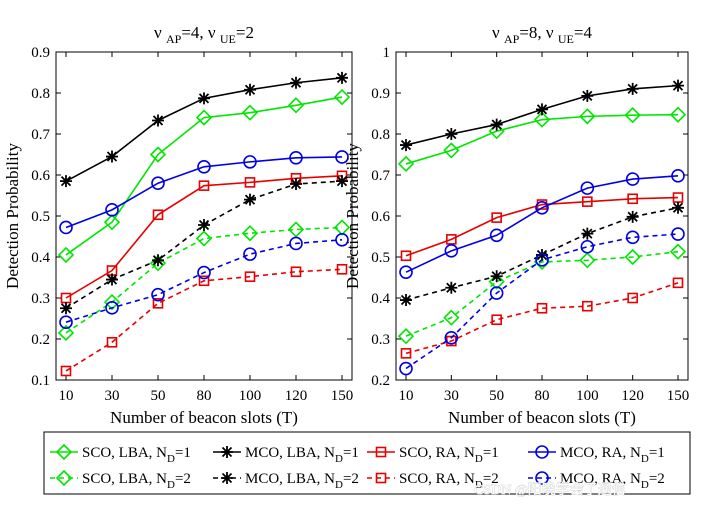 This screenshot has width=701, height=506. What do you see at coordinates (381, 478) in the screenshot?
I see `legend-sco-ra-n-d-2-marker` at bounding box center [381, 478].